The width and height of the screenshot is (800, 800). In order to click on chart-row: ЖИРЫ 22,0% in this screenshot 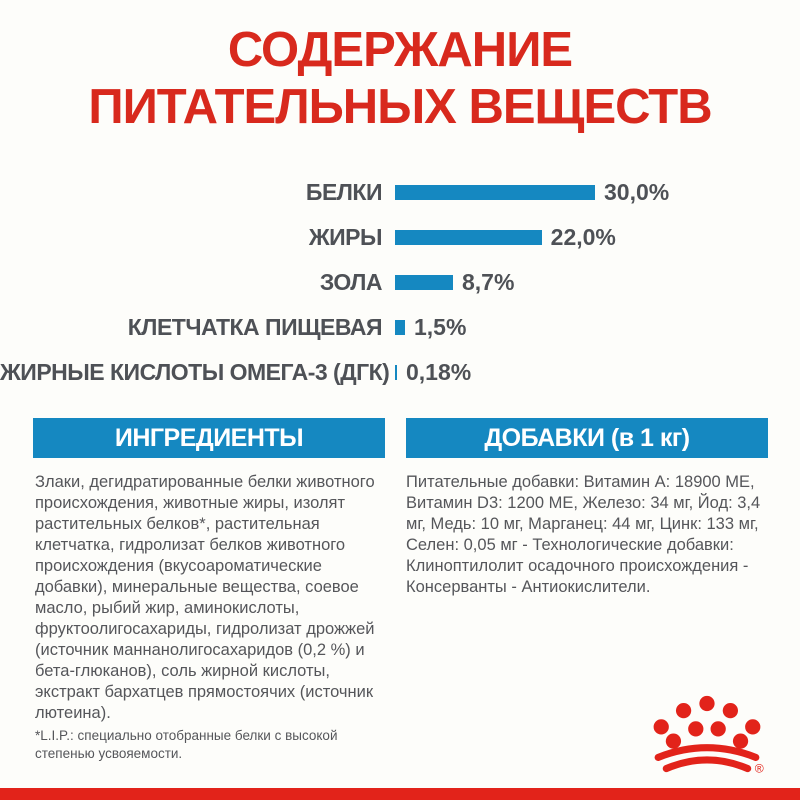, I will do `click(400, 237)`.